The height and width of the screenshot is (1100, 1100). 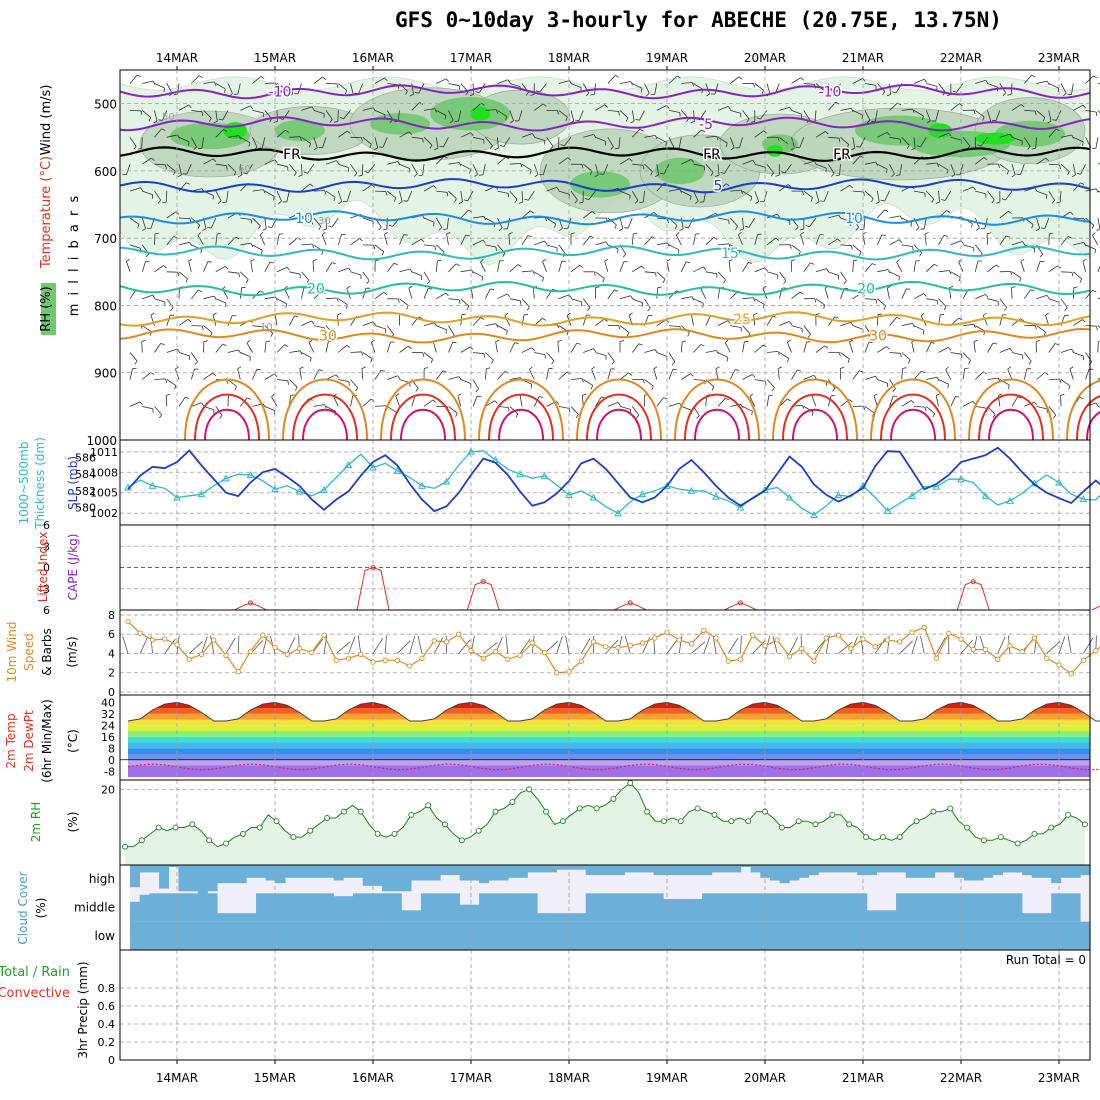 What do you see at coordinates (324, 221) in the screenshot?
I see `rh-contour-label: 30` at bounding box center [324, 221].